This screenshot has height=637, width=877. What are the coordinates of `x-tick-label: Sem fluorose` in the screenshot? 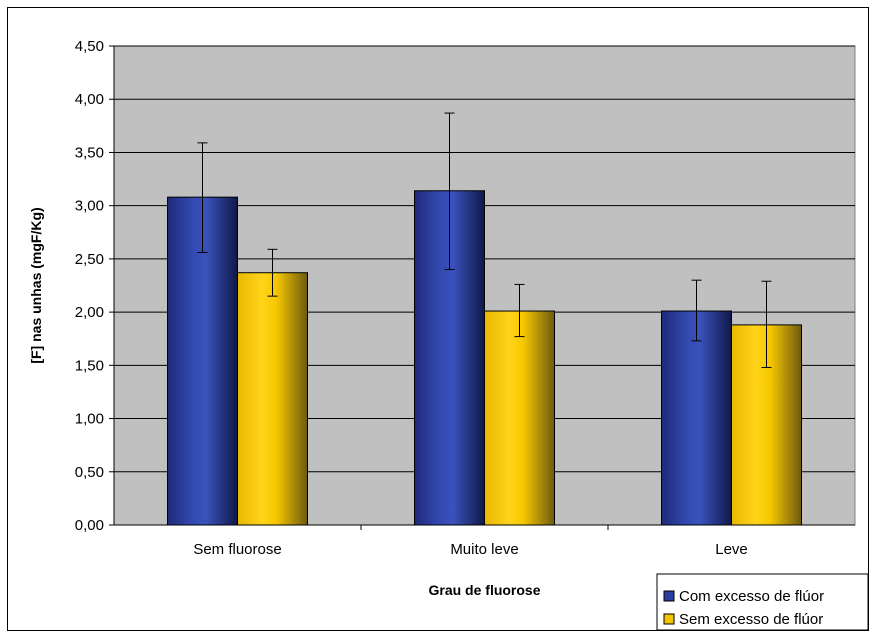 It's located at (237, 549).